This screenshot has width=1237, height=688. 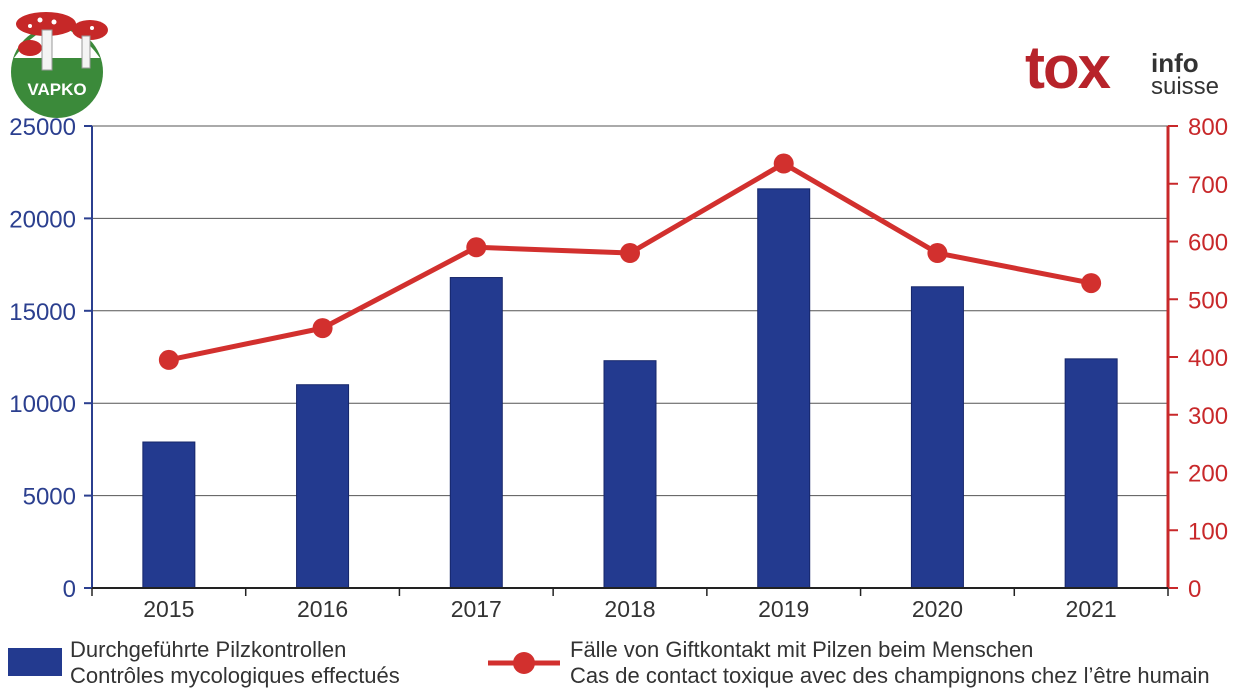 What do you see at coordinates (1122, 67) in the screenshot?
I see `tox-info-suisse-logo: tox info suisse` at bounding box center [1122, 67].